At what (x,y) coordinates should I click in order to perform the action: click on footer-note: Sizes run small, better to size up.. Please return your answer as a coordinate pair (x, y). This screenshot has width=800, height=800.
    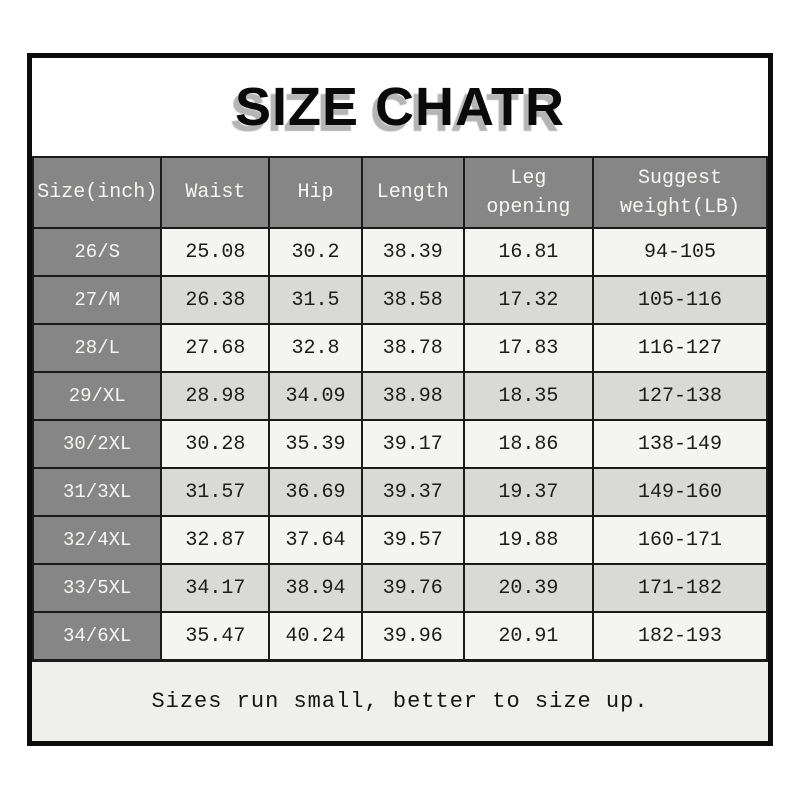
    Looking at the image, I should click on (400, 701).